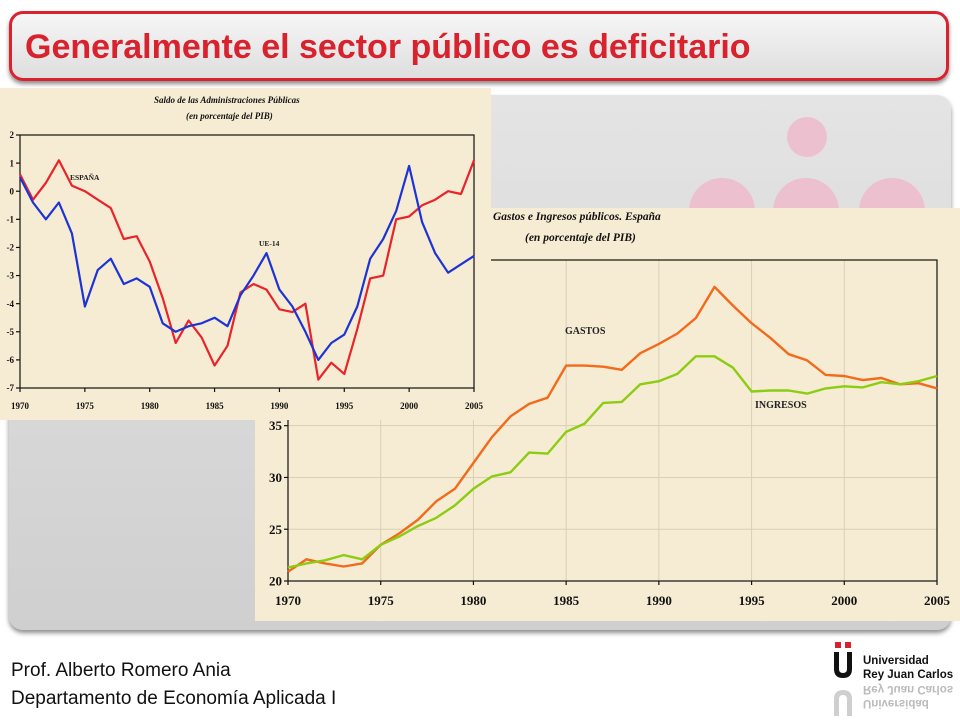  What do you see at coordinates (85, 177) in the screenshot?
I see `series-label-1: ESPAÑA` at bounding box center [85, 177].